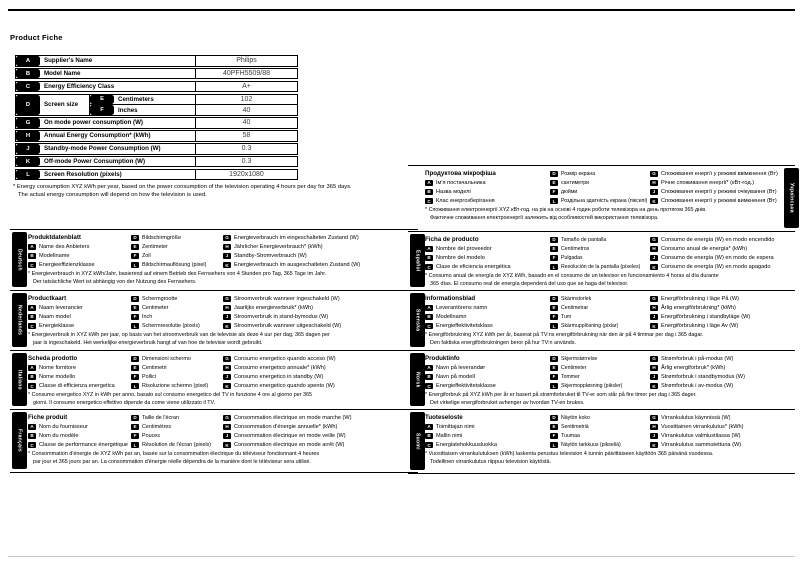  I want to click on spec-label: Energieeffizienzklasse, so click(67, 265).